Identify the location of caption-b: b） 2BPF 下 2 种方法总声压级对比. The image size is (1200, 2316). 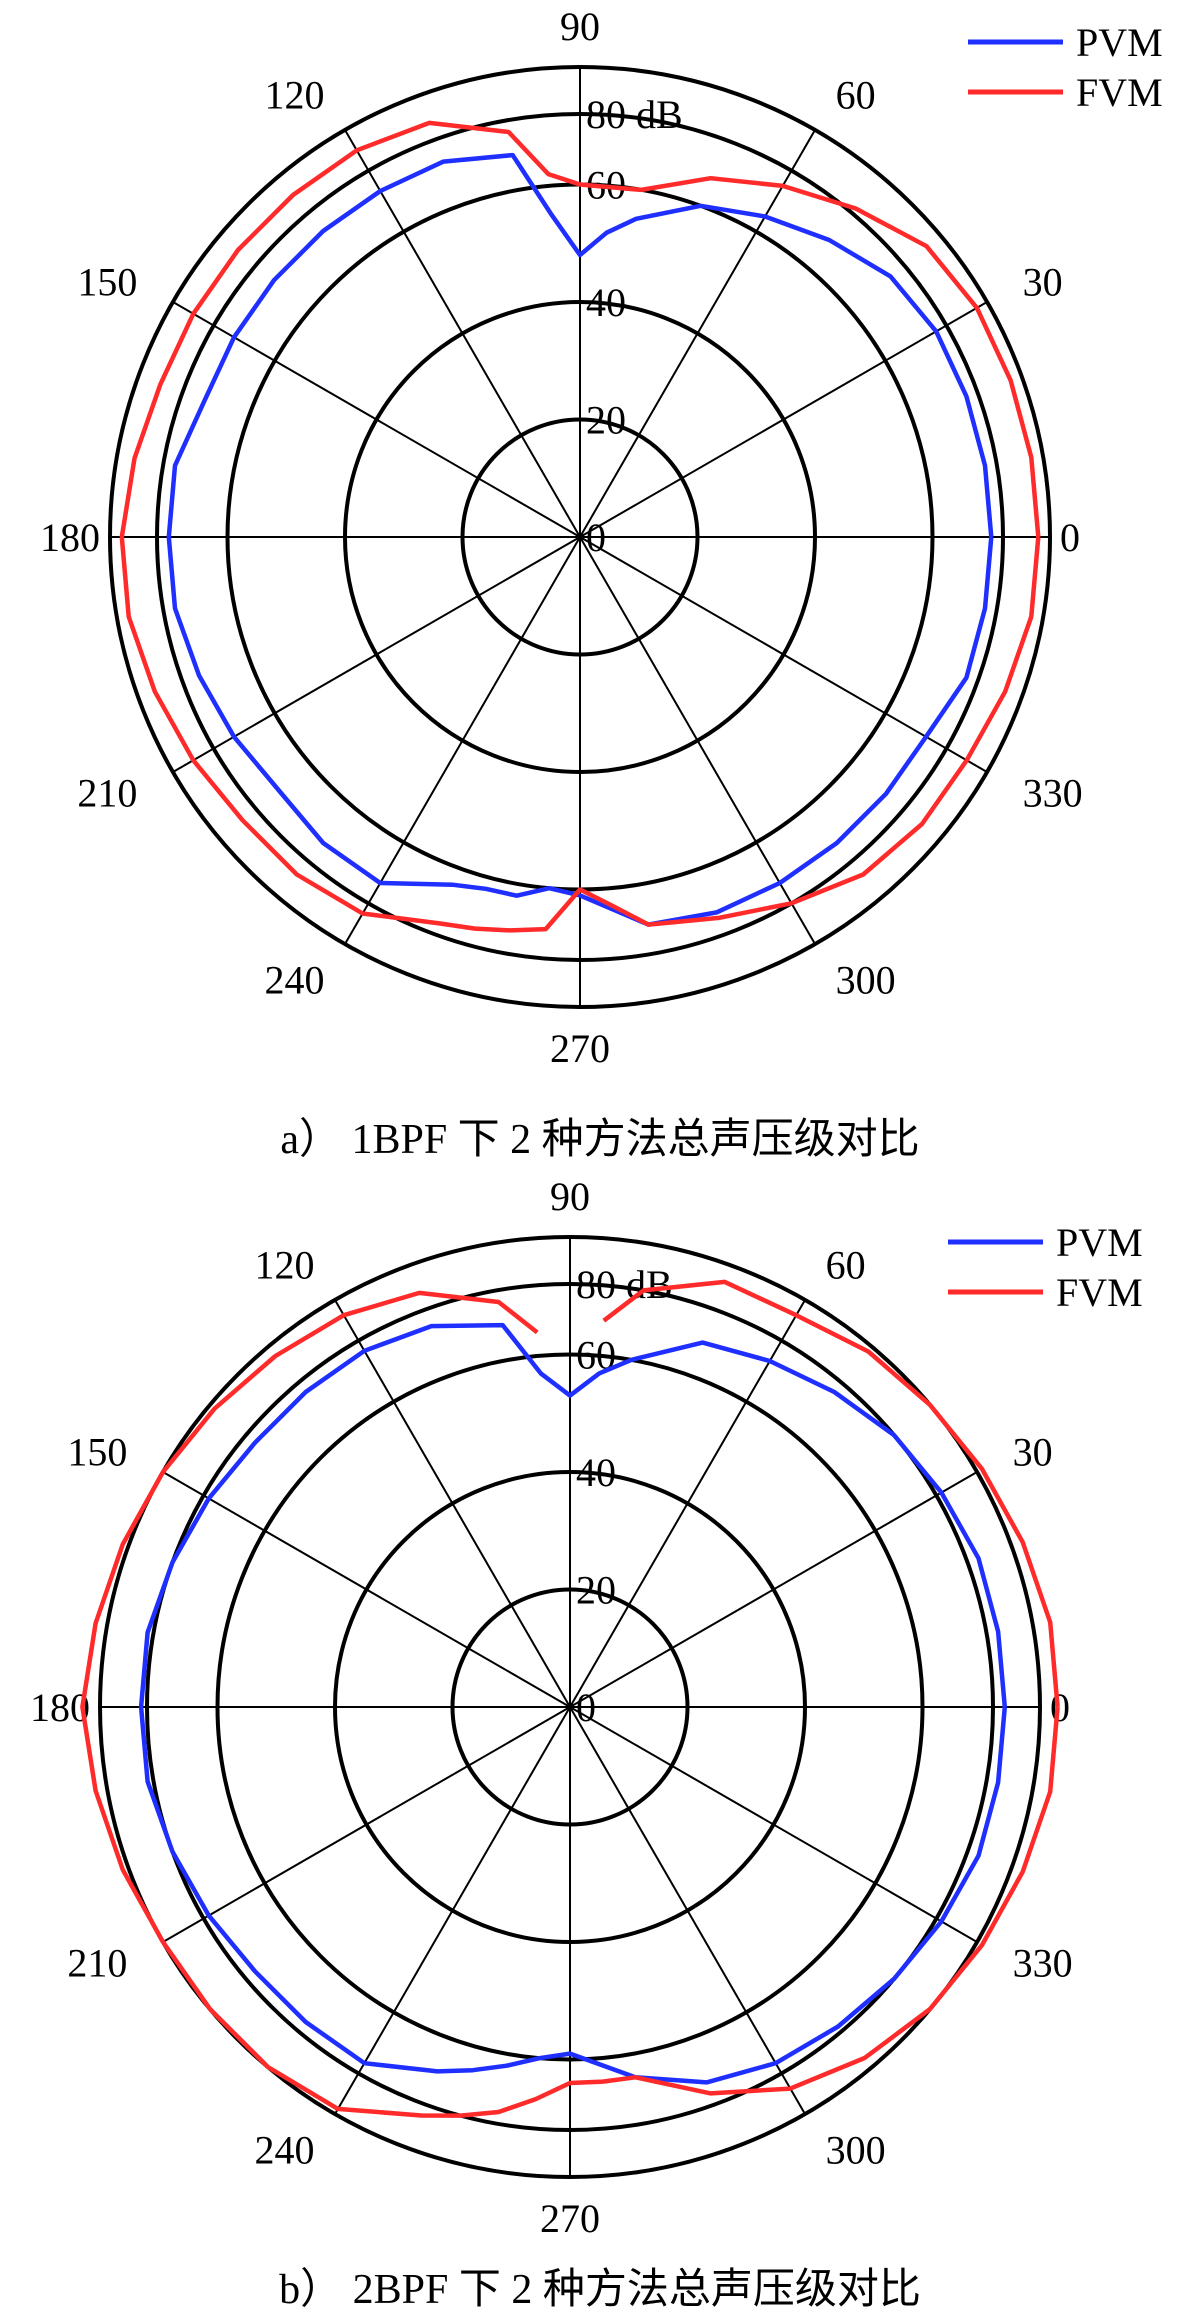
(600, 2290).